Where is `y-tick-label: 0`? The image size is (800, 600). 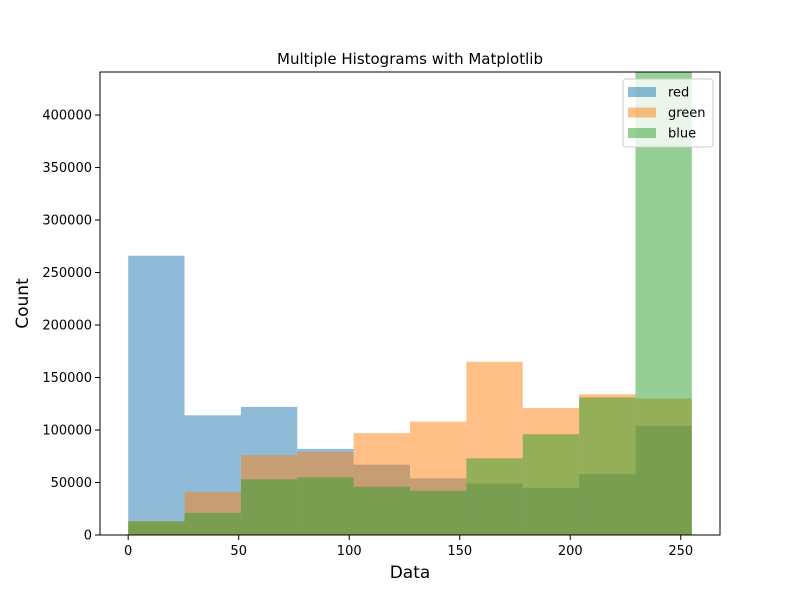
y-tick-label: 0 is located at coordinates (88, 536).